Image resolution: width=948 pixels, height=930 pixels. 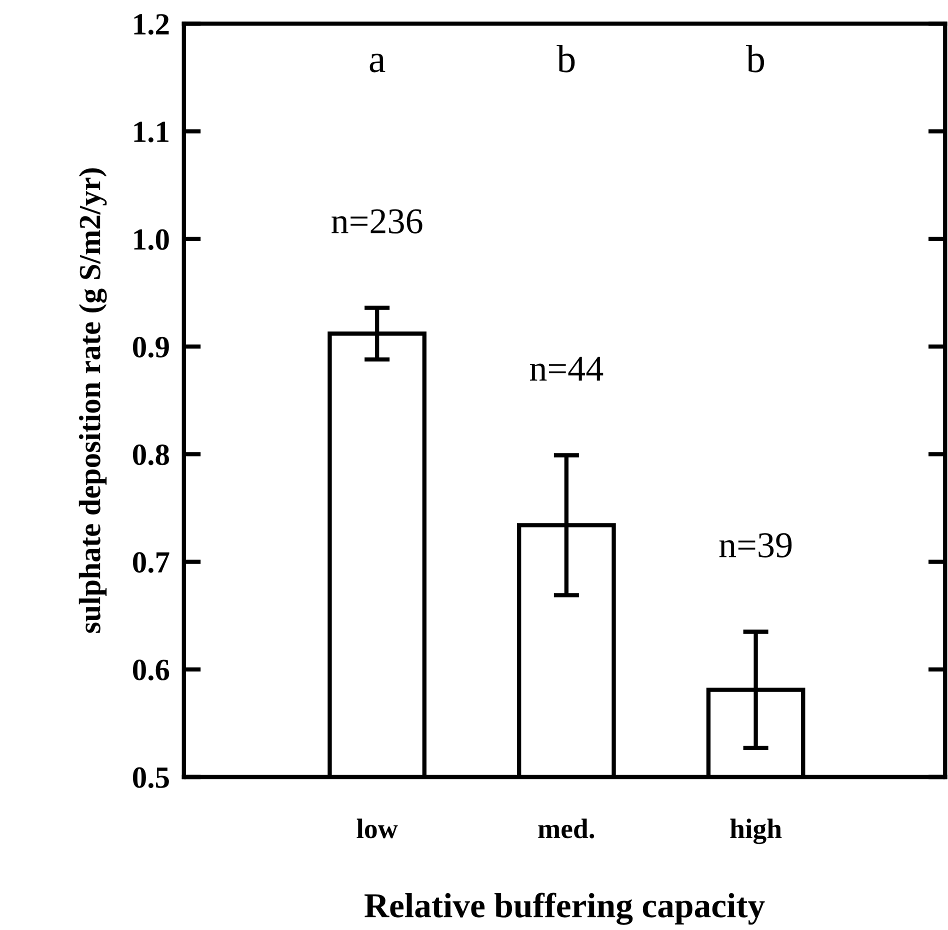 I want to click on y-tick-label: 1.2, so click(x=151, y=24).